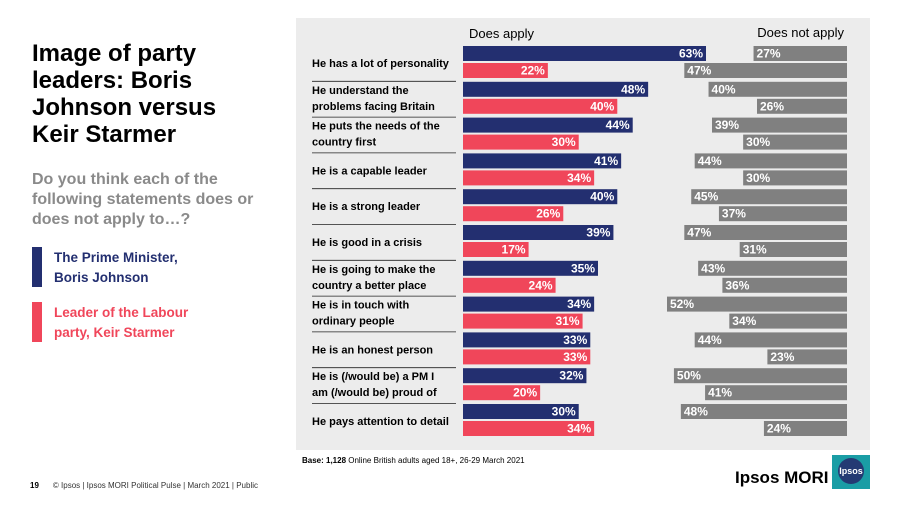  I want to click on value-label-johnson-apply: 33%, so click(575, 340).